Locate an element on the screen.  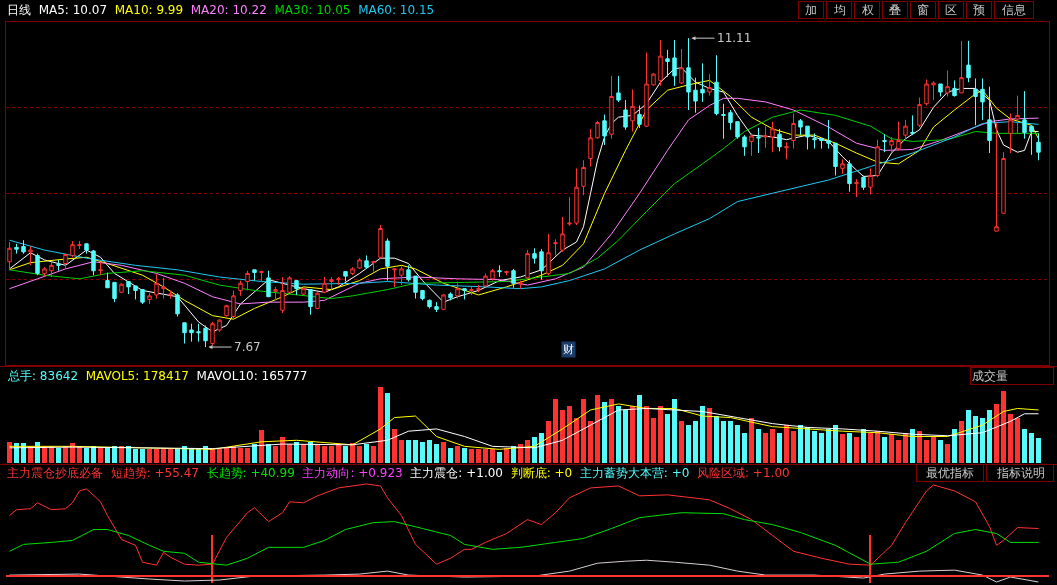
text: 信息 is located at coordinates (1014, 10).